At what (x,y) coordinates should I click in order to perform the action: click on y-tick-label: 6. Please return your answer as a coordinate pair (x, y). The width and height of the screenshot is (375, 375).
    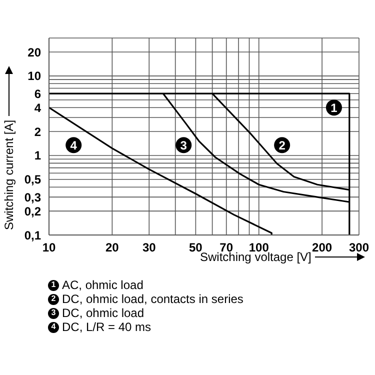
    Looking at the image, I should click on (38, 93).